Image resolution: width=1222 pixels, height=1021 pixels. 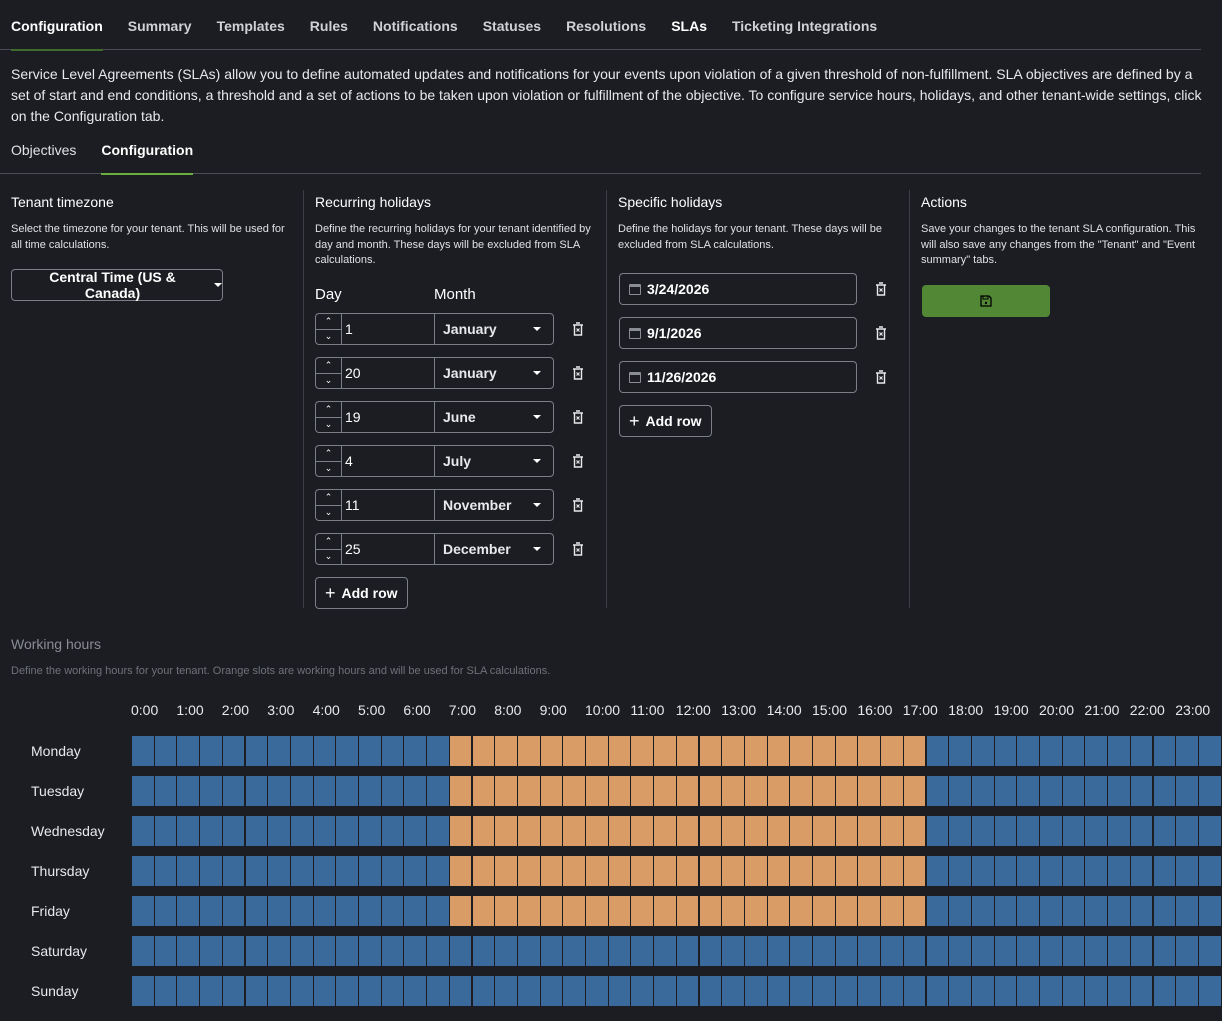 What do you see at coordinates (689, 26) in the screenshot?
I see `tab-slas: SLAs` at bounding box center [689, 26].